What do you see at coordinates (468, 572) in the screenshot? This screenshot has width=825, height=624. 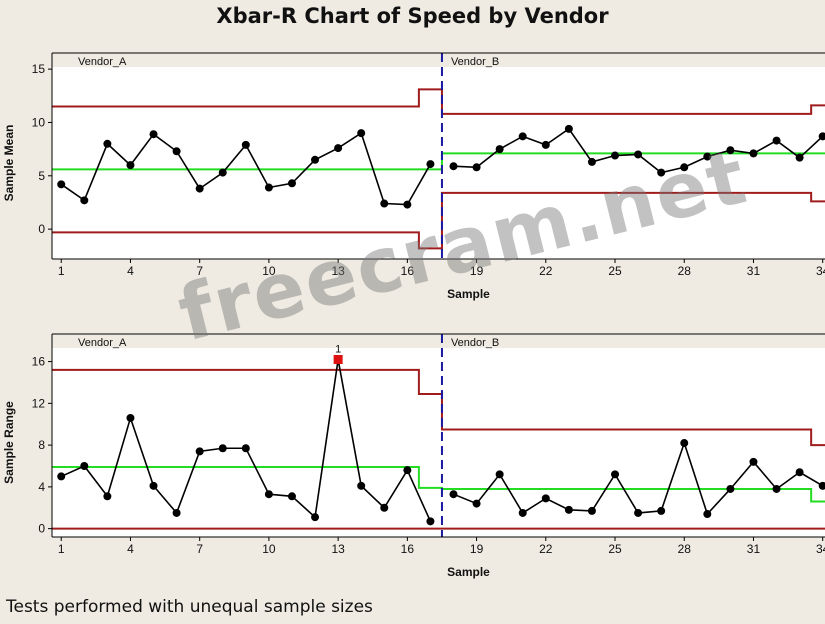 I see `range-x-axis-title: Sample` at bounding box center [468, 572].